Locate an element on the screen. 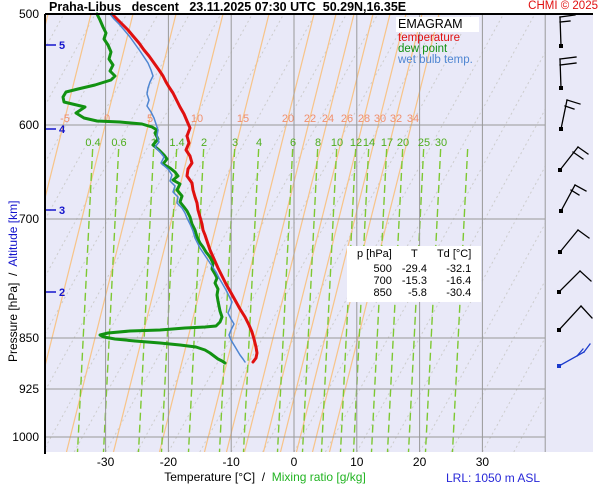 This screenshot has height=500, width=600. mixing-ratio-label: 1.4 is located at coordinates (176, 143).